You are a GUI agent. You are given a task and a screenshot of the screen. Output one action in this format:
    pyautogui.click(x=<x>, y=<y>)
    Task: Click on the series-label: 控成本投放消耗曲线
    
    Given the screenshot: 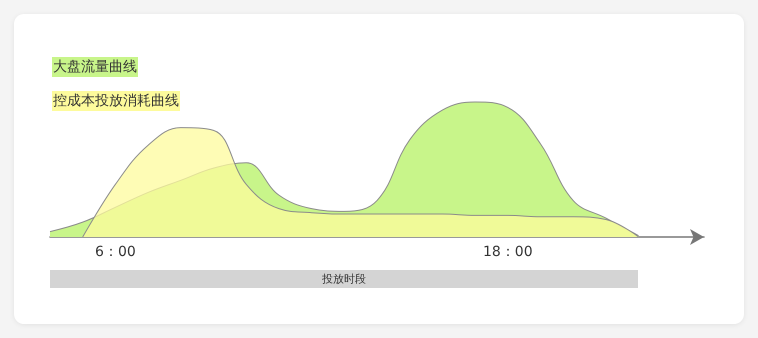 What is the action you would take?
    pyautogui.click(x=116, y=101)
    